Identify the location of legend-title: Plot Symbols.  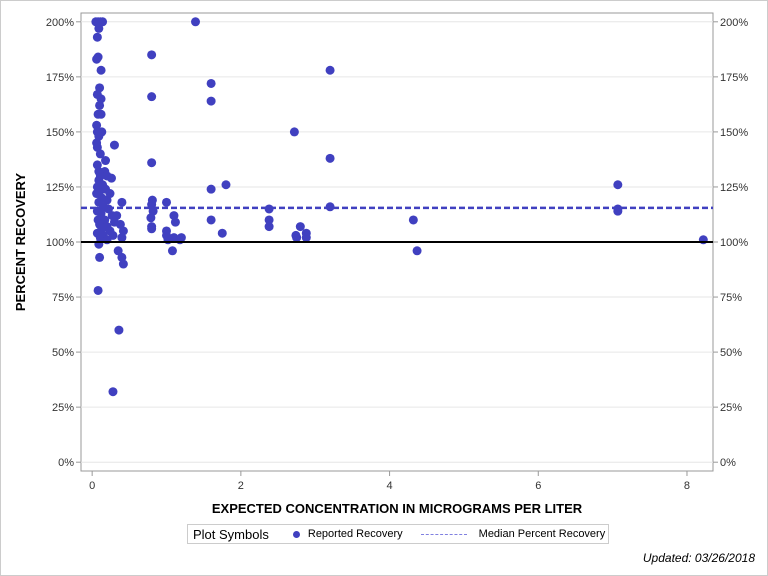
(231, 534).